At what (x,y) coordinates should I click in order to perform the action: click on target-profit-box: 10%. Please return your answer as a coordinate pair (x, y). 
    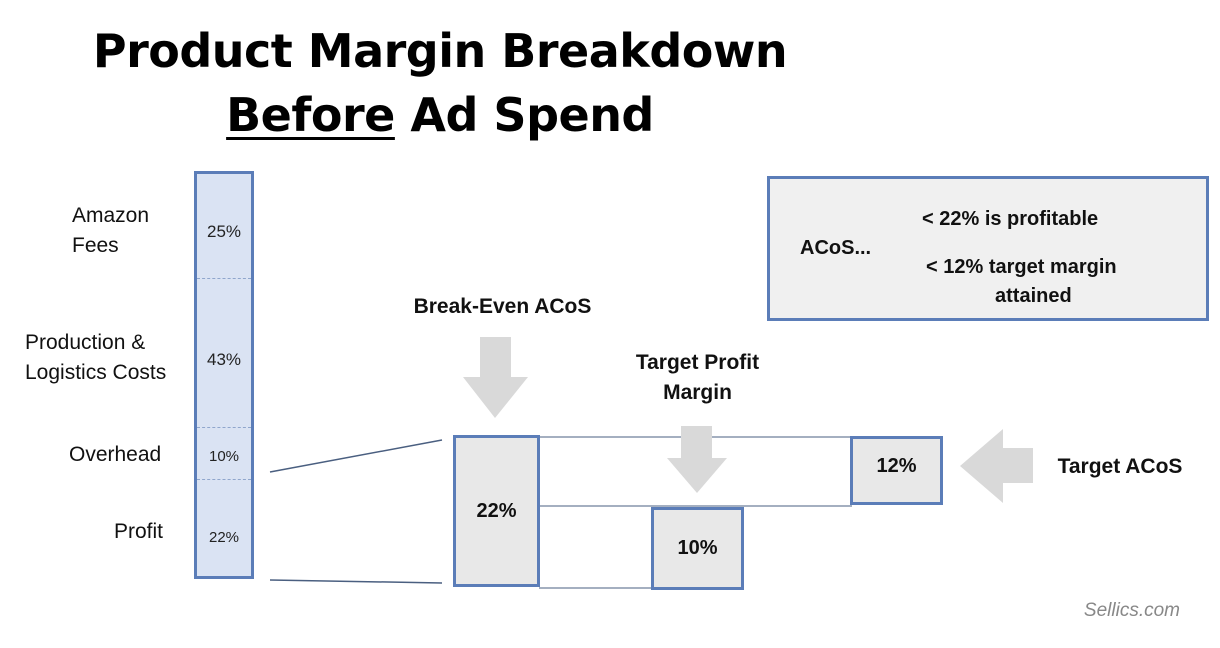
    Looking at the image, I should click on (697, 548).